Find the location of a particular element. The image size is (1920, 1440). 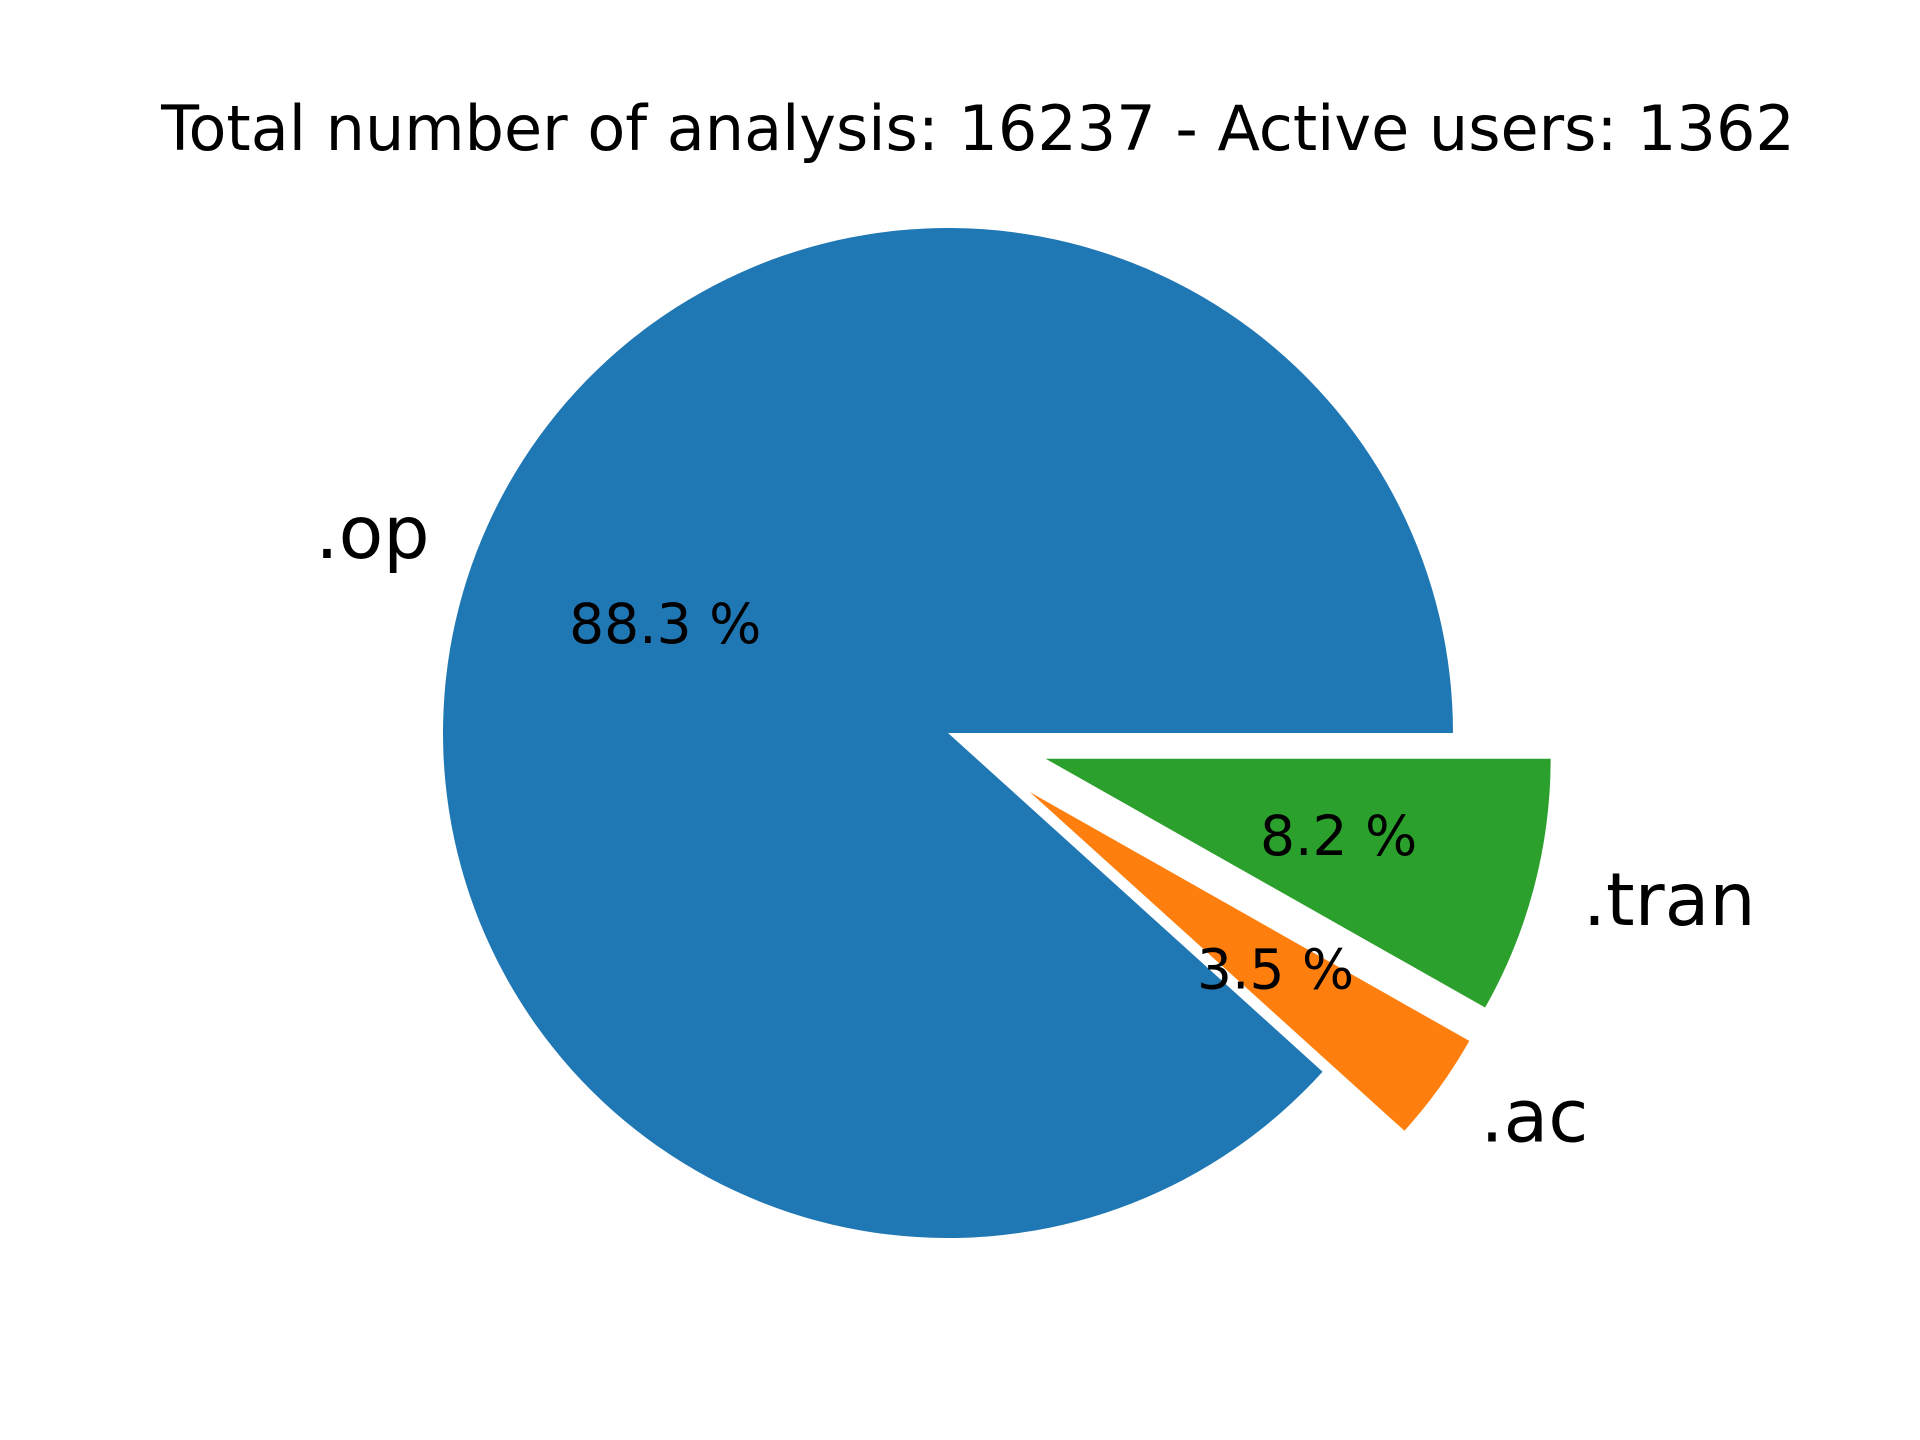

slice-label-tran: .tran is located at coordinates (1669, 900).